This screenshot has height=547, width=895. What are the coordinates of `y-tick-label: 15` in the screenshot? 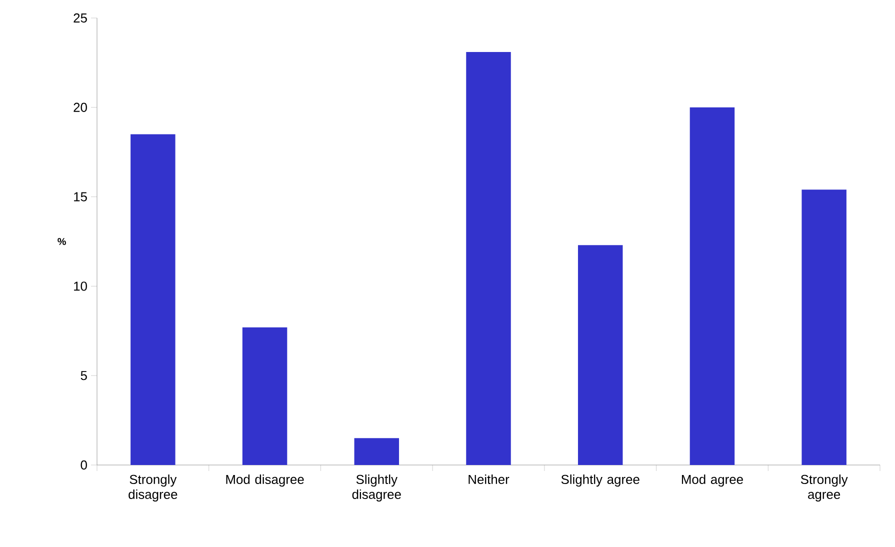 It's located at (80, 197).